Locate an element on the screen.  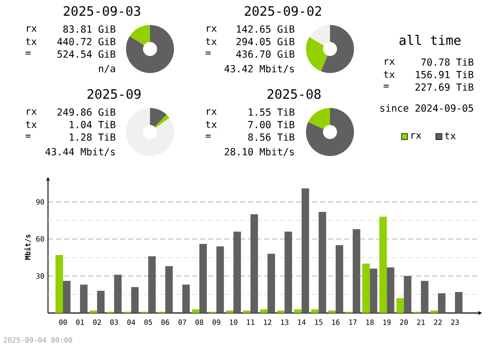
text: 294.05 GiB is located at coordinates (265, 42).